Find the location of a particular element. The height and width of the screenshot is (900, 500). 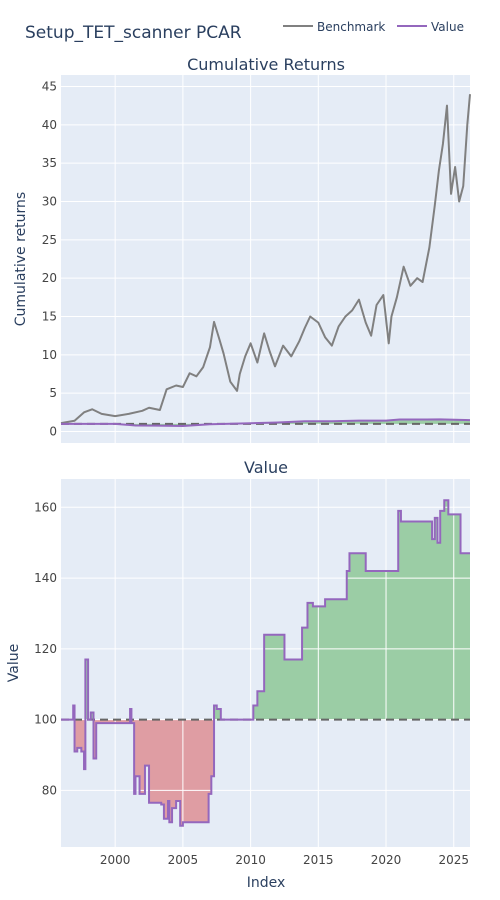

value-series-line-top is located at coordinates (265, 423).